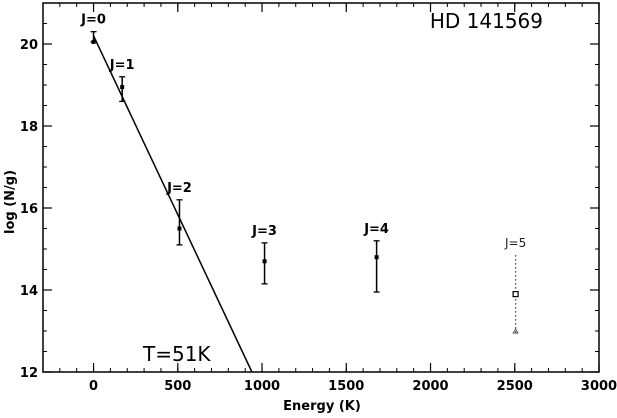  I want to click on y-tick-label: 16, so click(29, 209).